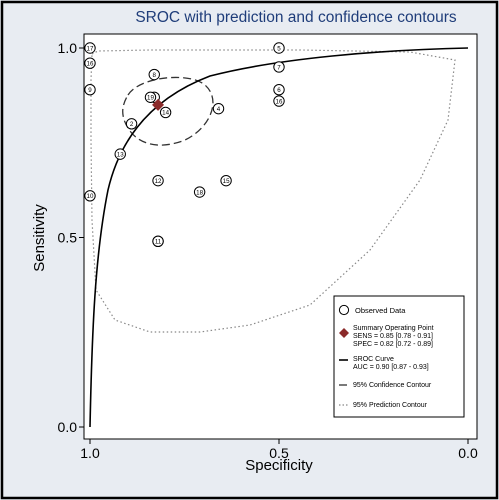 This screenshot has width=499, height=500. I want to click on observed-point-label: 2, so click(132, 124).